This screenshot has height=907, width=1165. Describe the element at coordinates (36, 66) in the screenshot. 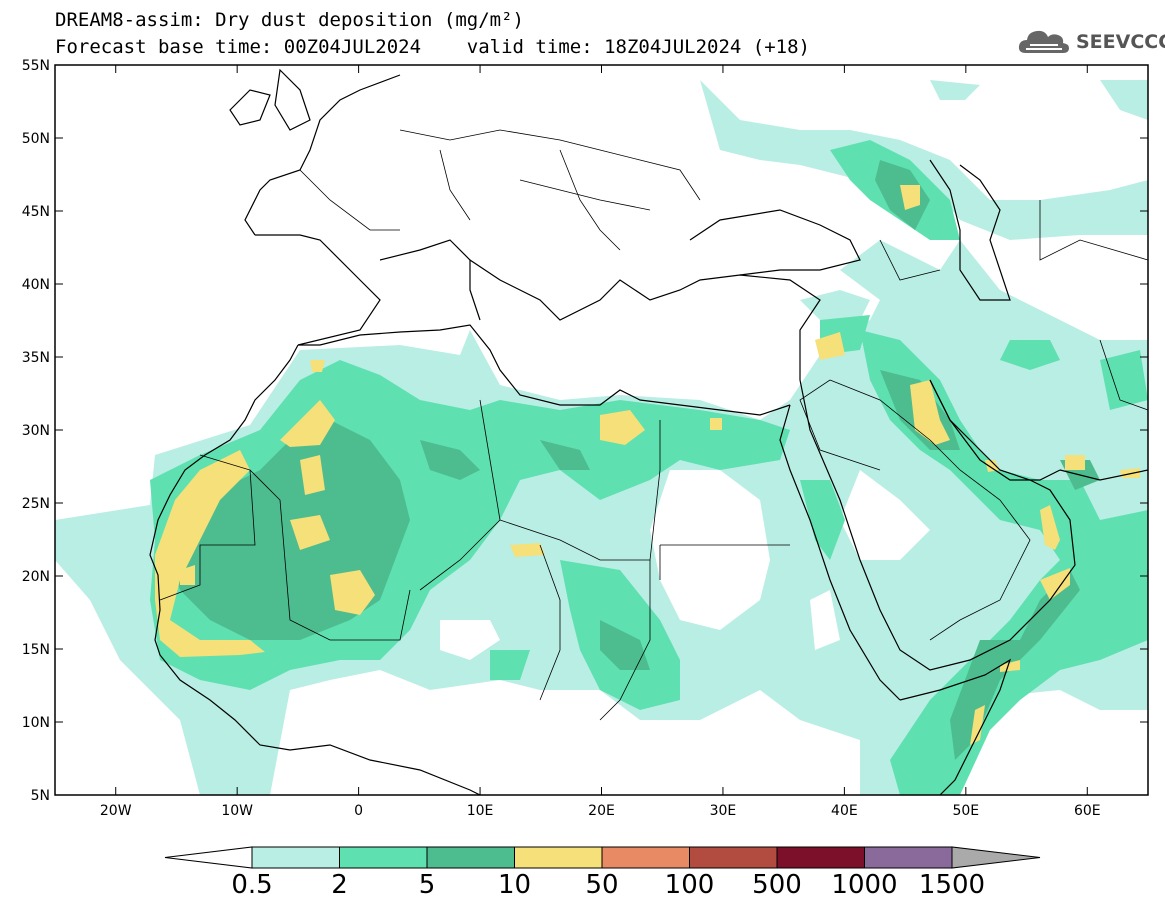

I see `lat-label: 55N` at that location.